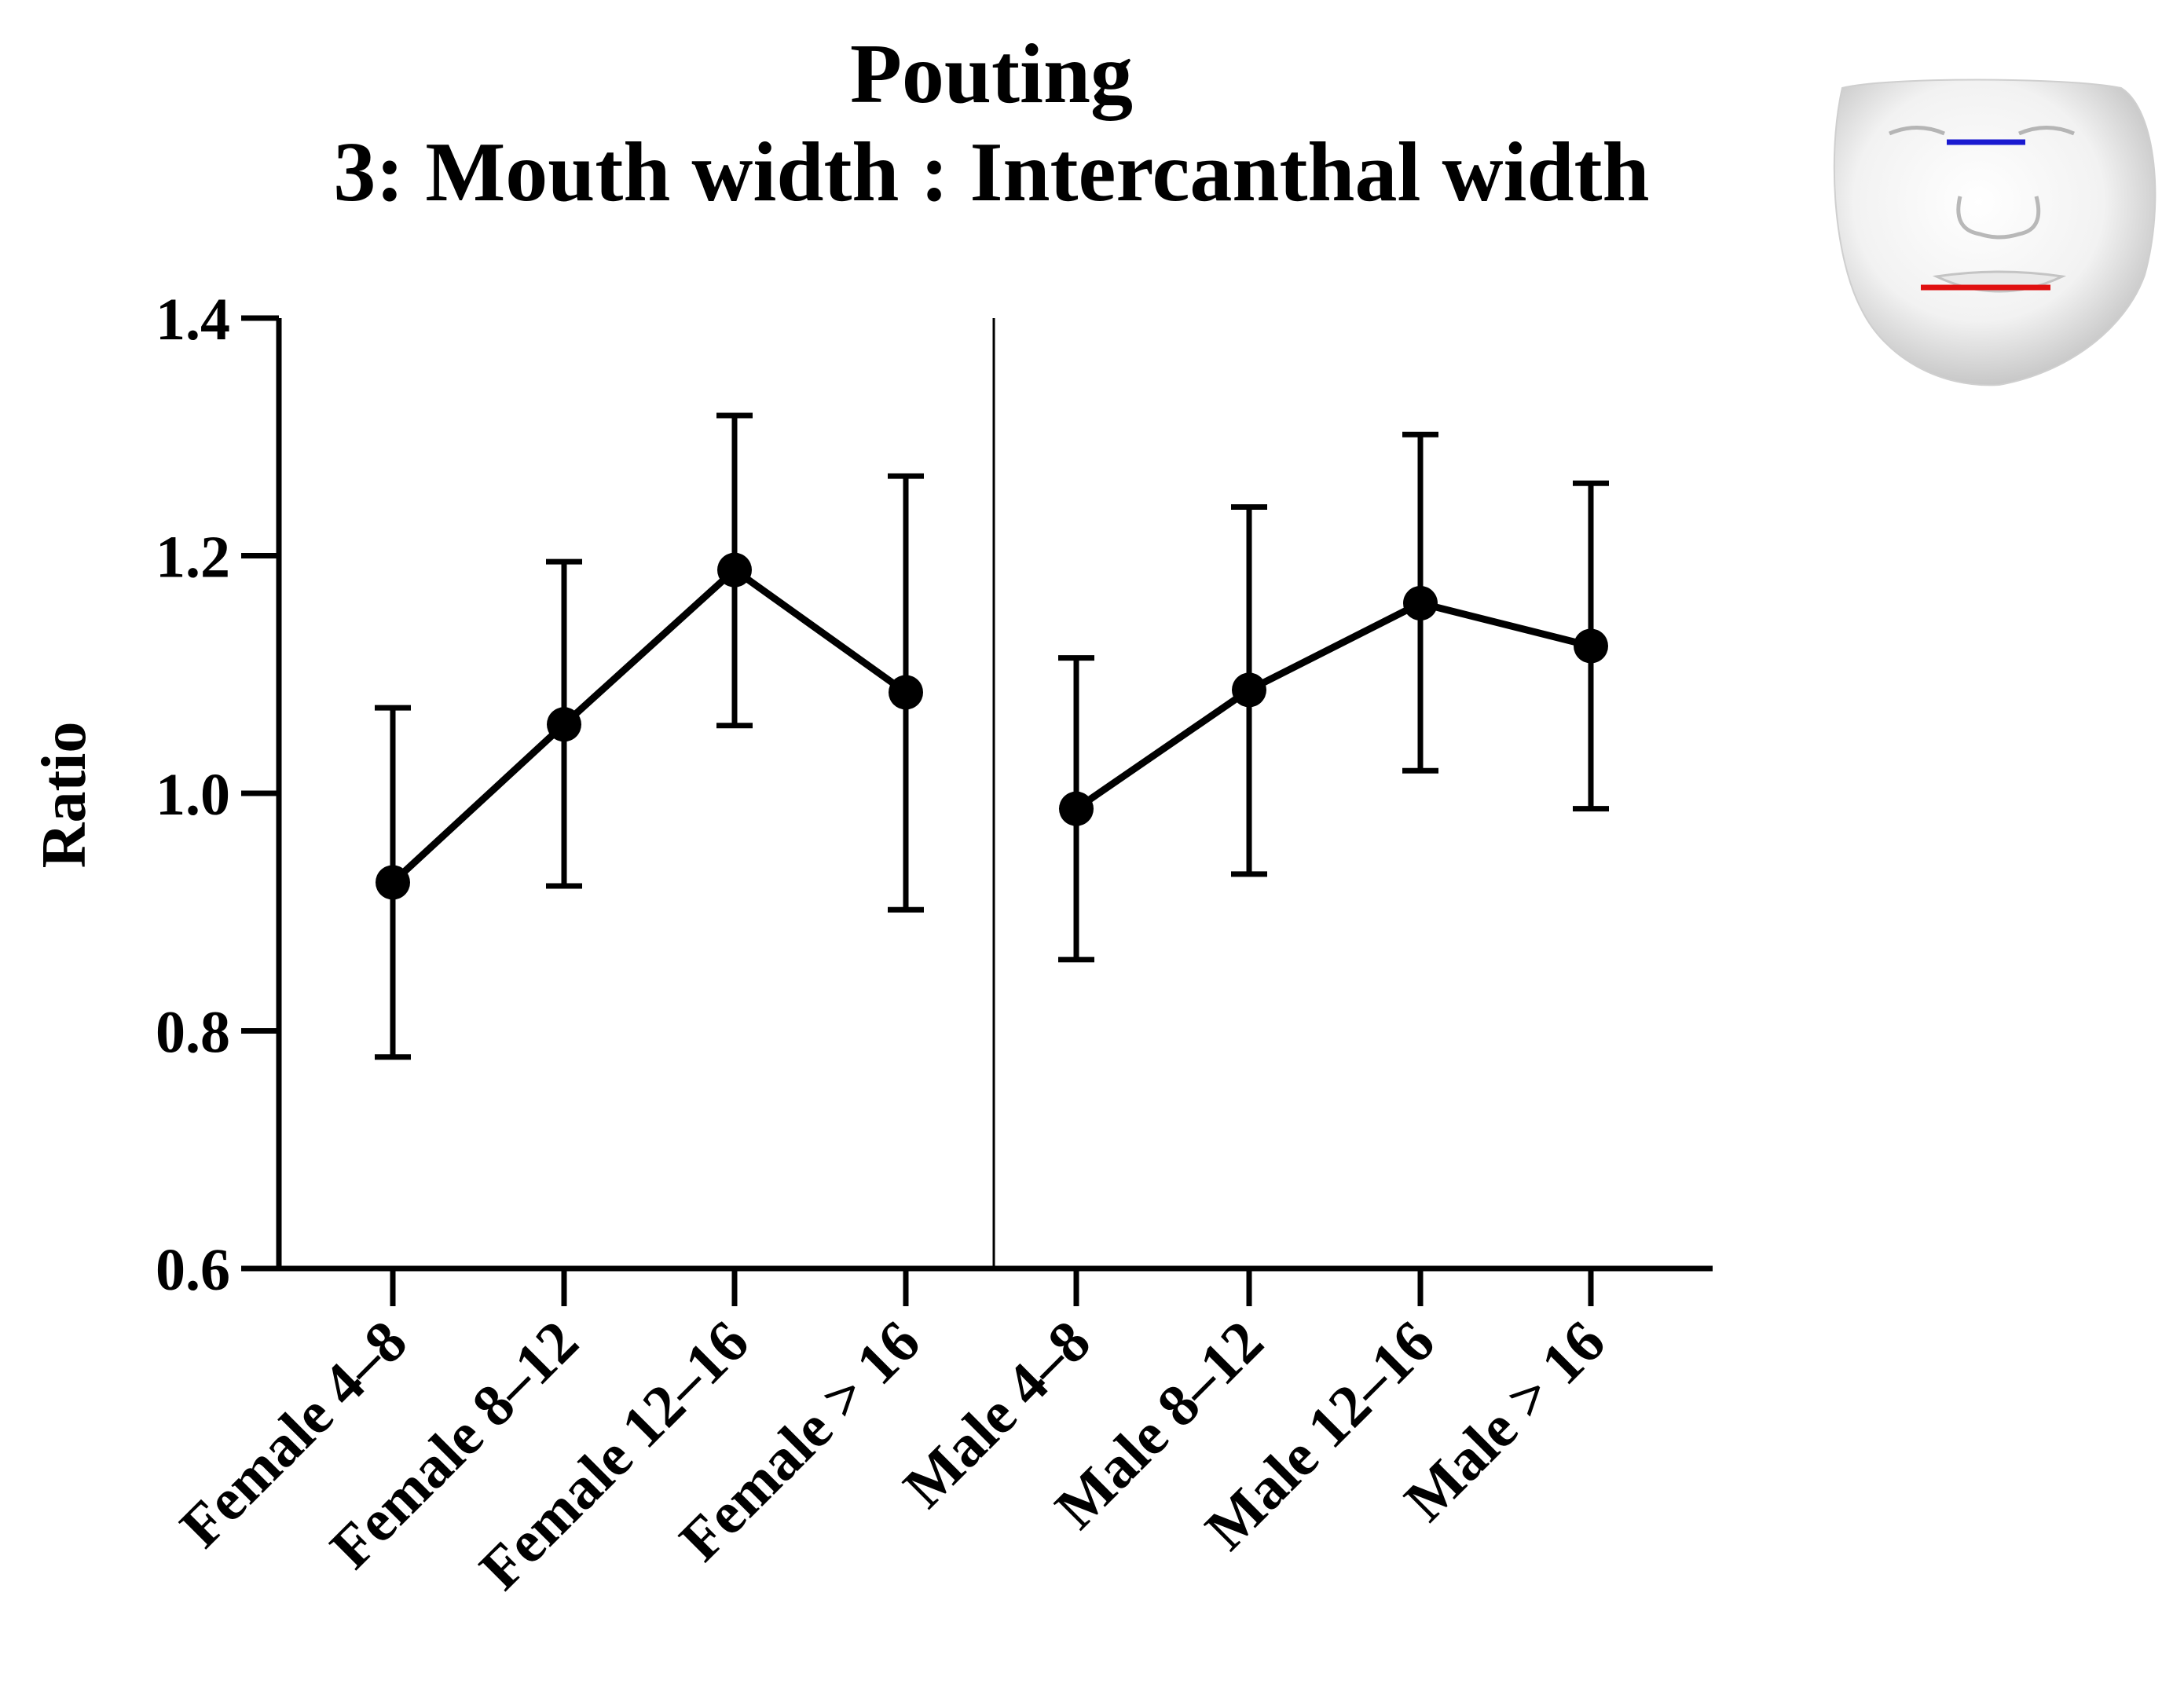 The image size is (2184, 1684). What do you see at coordinates (991, 74) in the screenshot?
I see `chart-title: Pouting` at bounding box center [991, 74].